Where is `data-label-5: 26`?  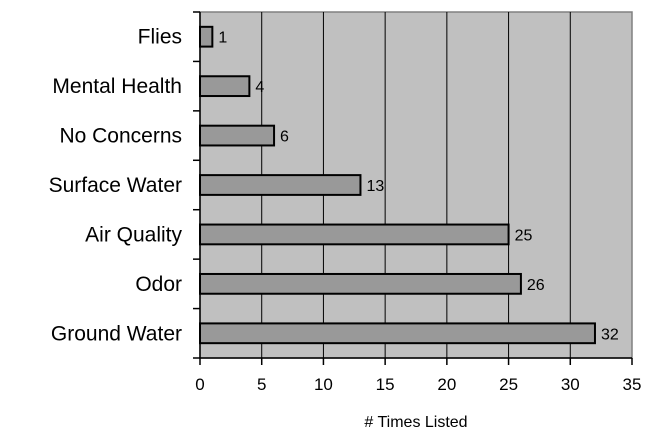 data-label-5: 26 is located at coordinates (536, 285).